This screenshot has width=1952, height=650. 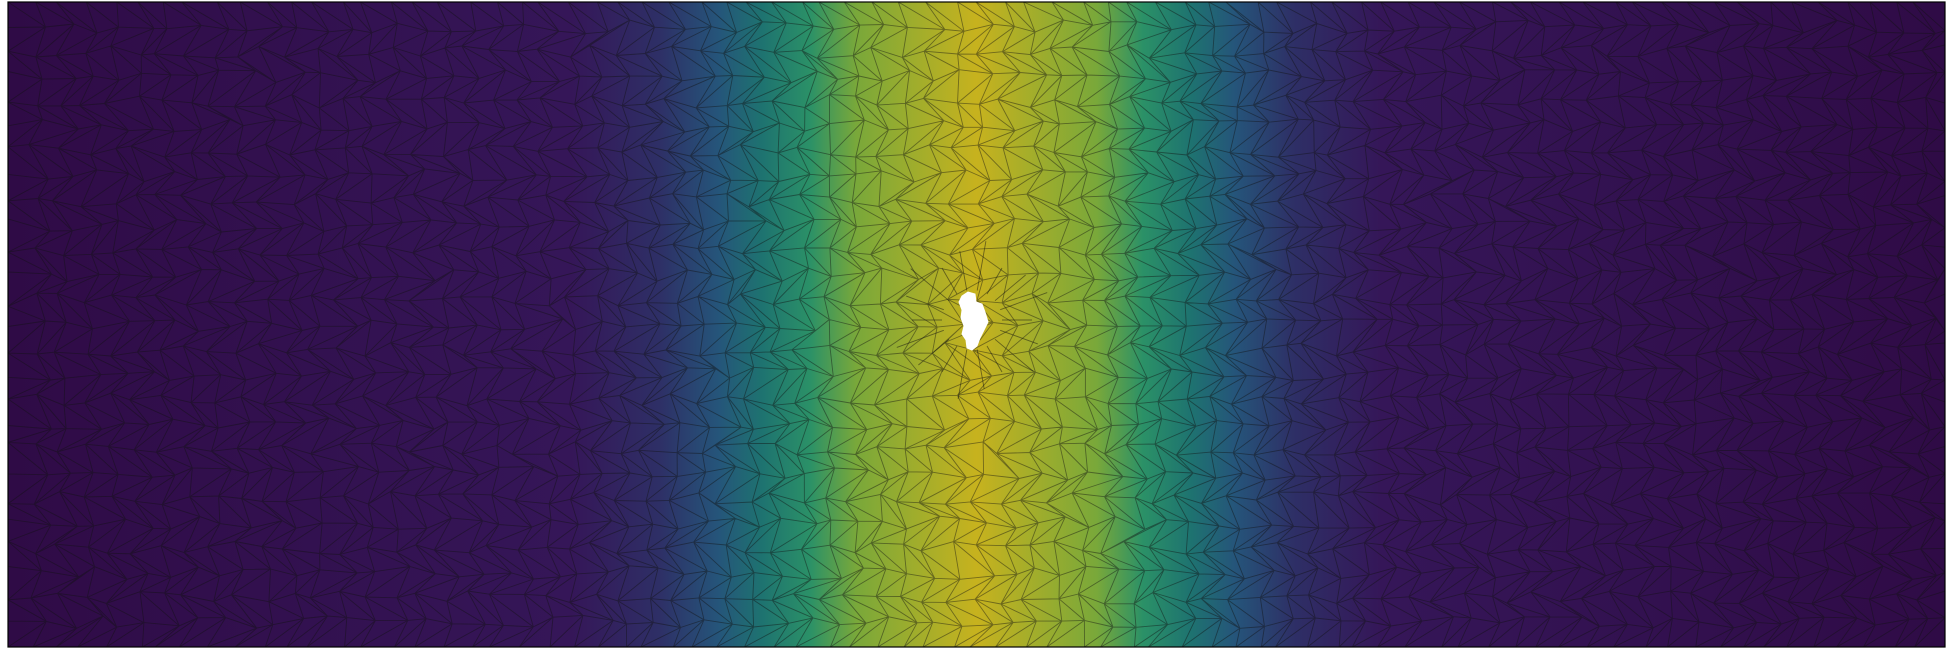 I want to click on hole-refinement-edges, so click(x=972, y=320).